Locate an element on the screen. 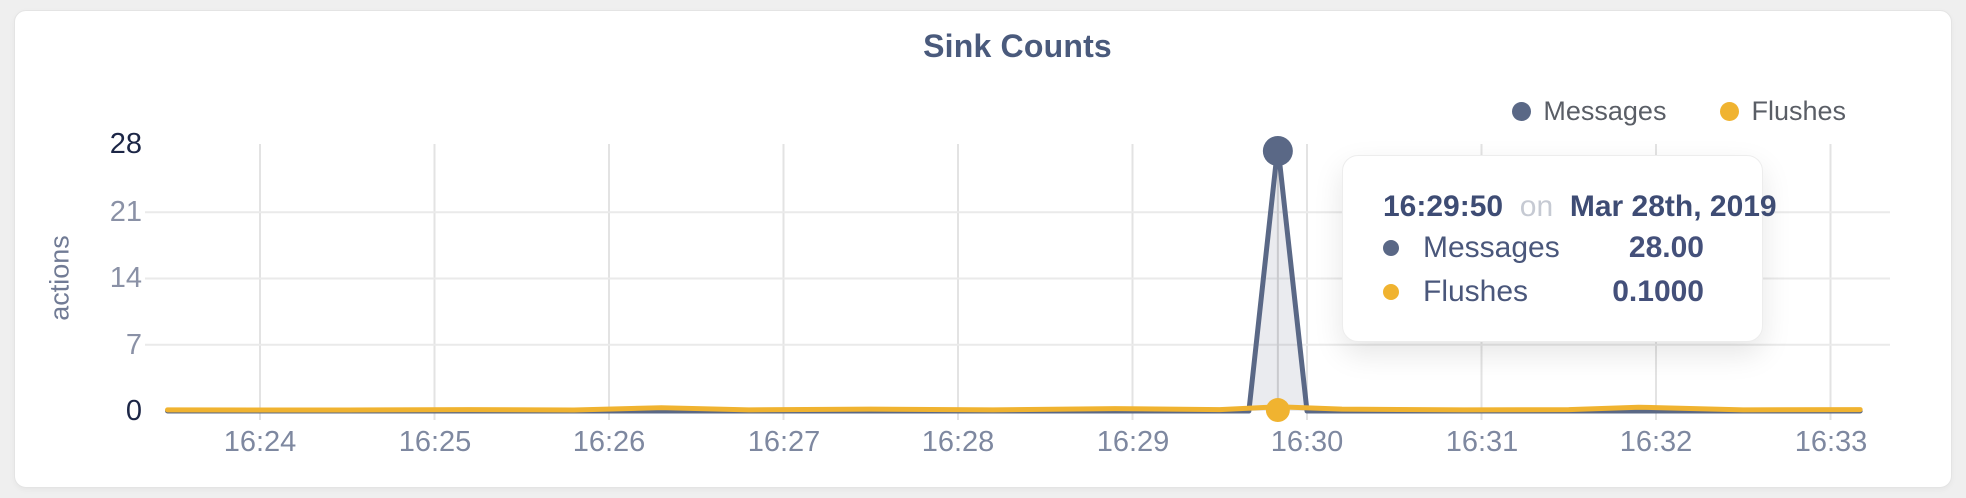 The width and height of the screenshot is (1966, 498). x-tick: 16:26 is located at coordinates (609, 442).